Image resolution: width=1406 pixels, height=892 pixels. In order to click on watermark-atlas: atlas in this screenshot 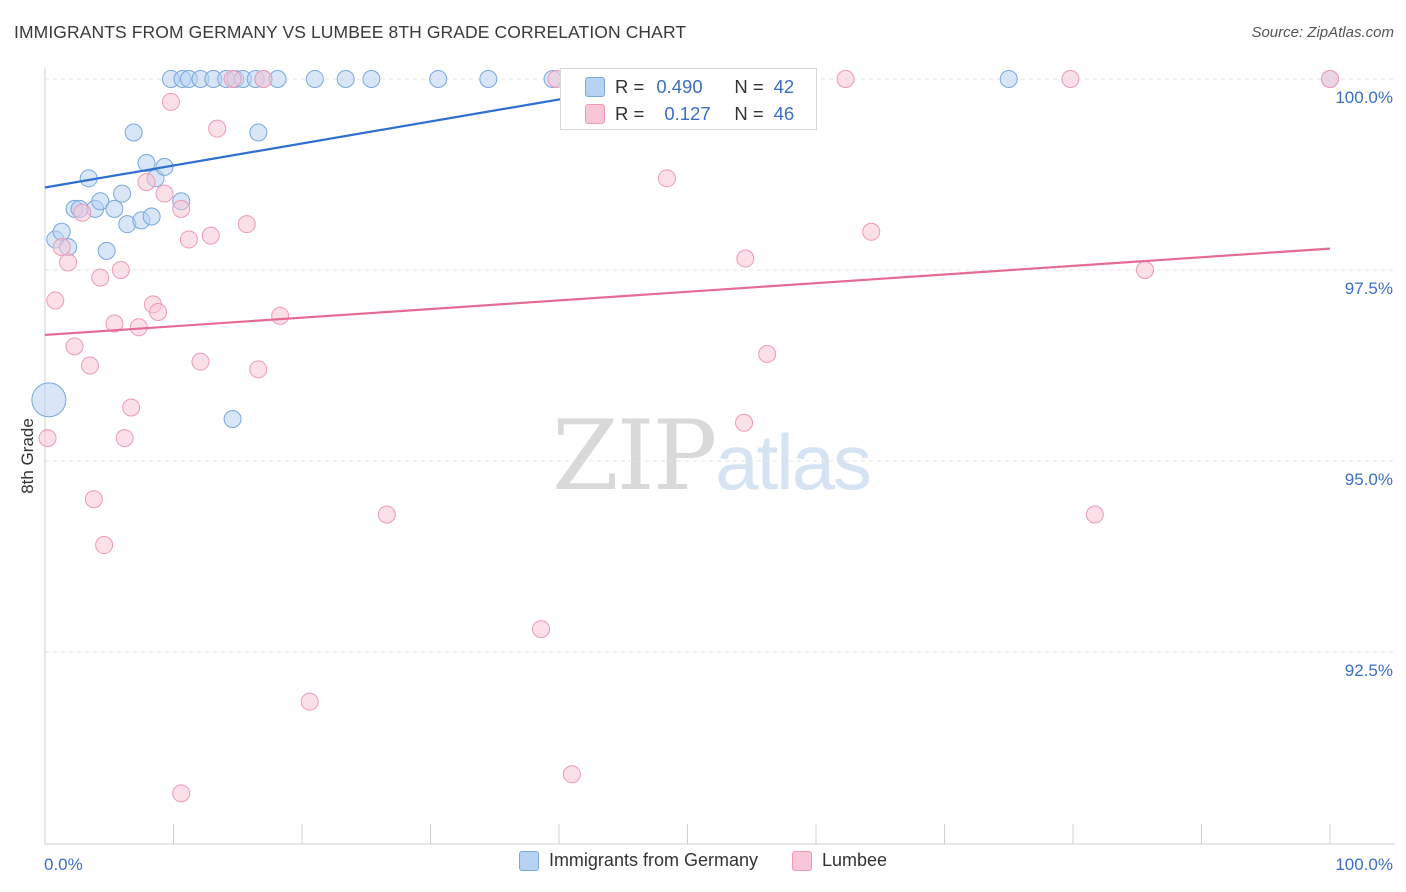, I will do `click(793, 462)`.